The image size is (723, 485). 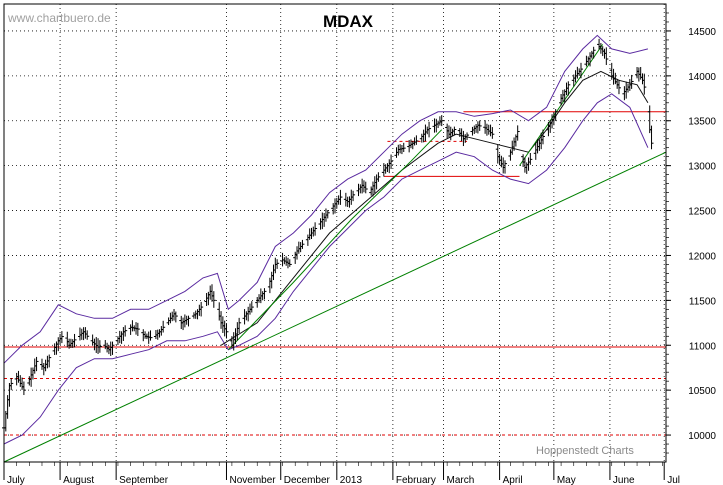 What do you see at coordinates (702, 256) in the screenshot?
I see `y-tick-label: 12000` at bounding box center [702, 256].